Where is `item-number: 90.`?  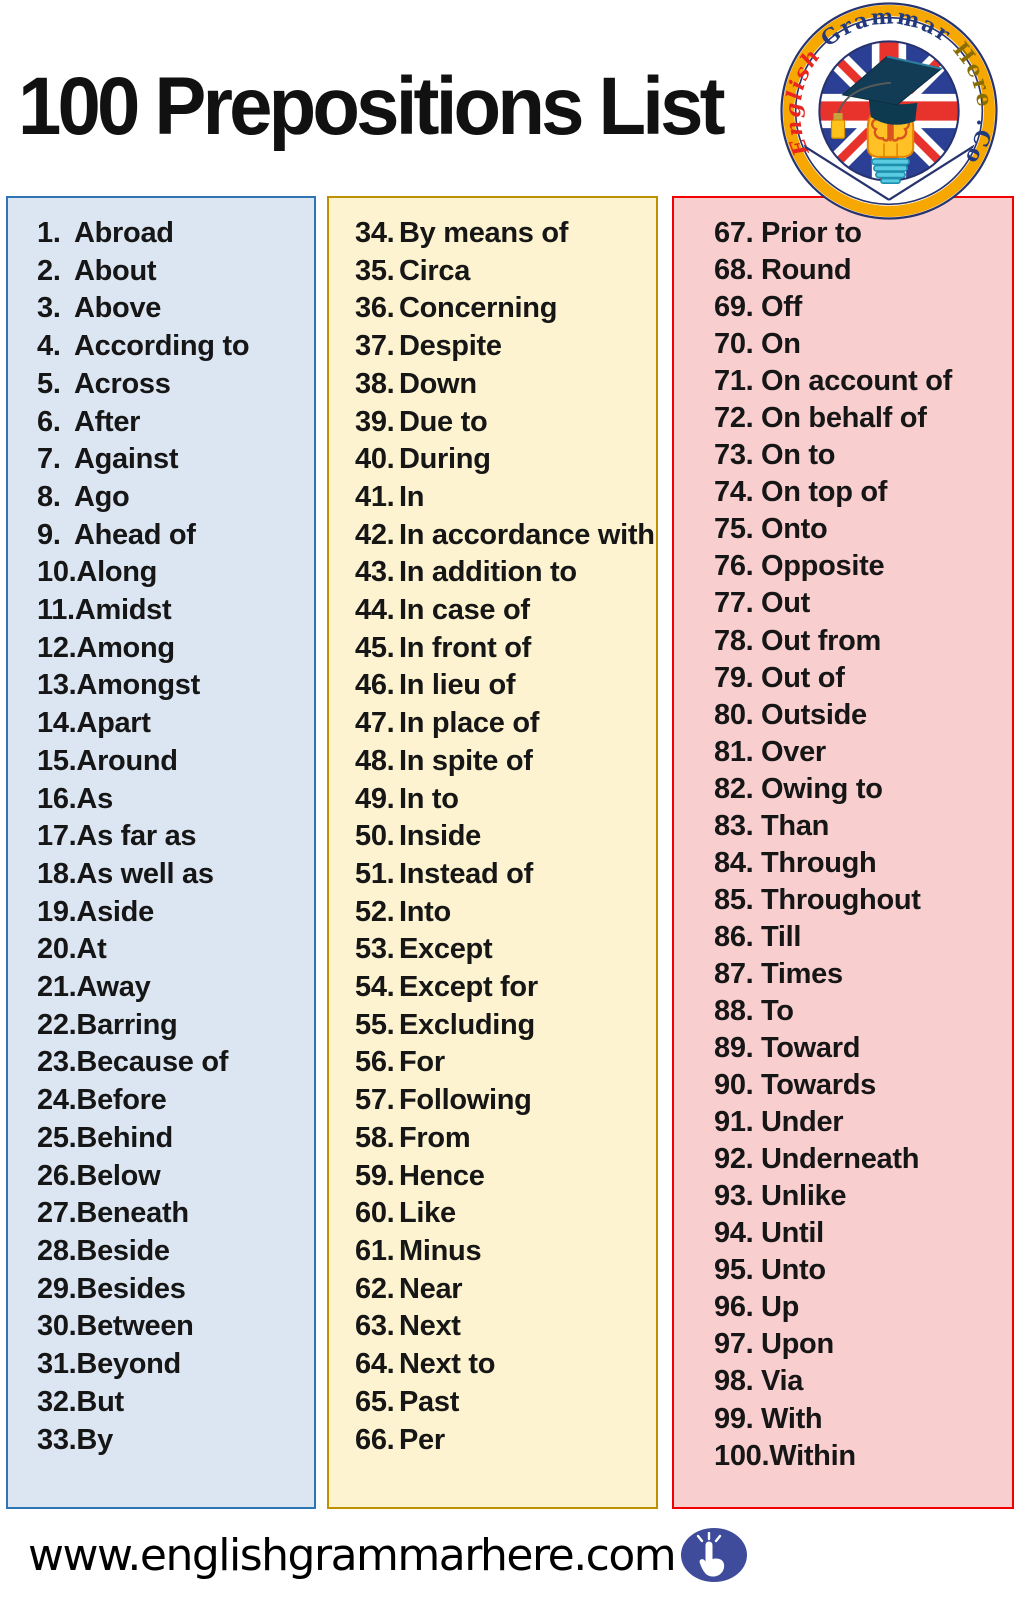
item-number: 90. is located at coordinates (734, 1085).